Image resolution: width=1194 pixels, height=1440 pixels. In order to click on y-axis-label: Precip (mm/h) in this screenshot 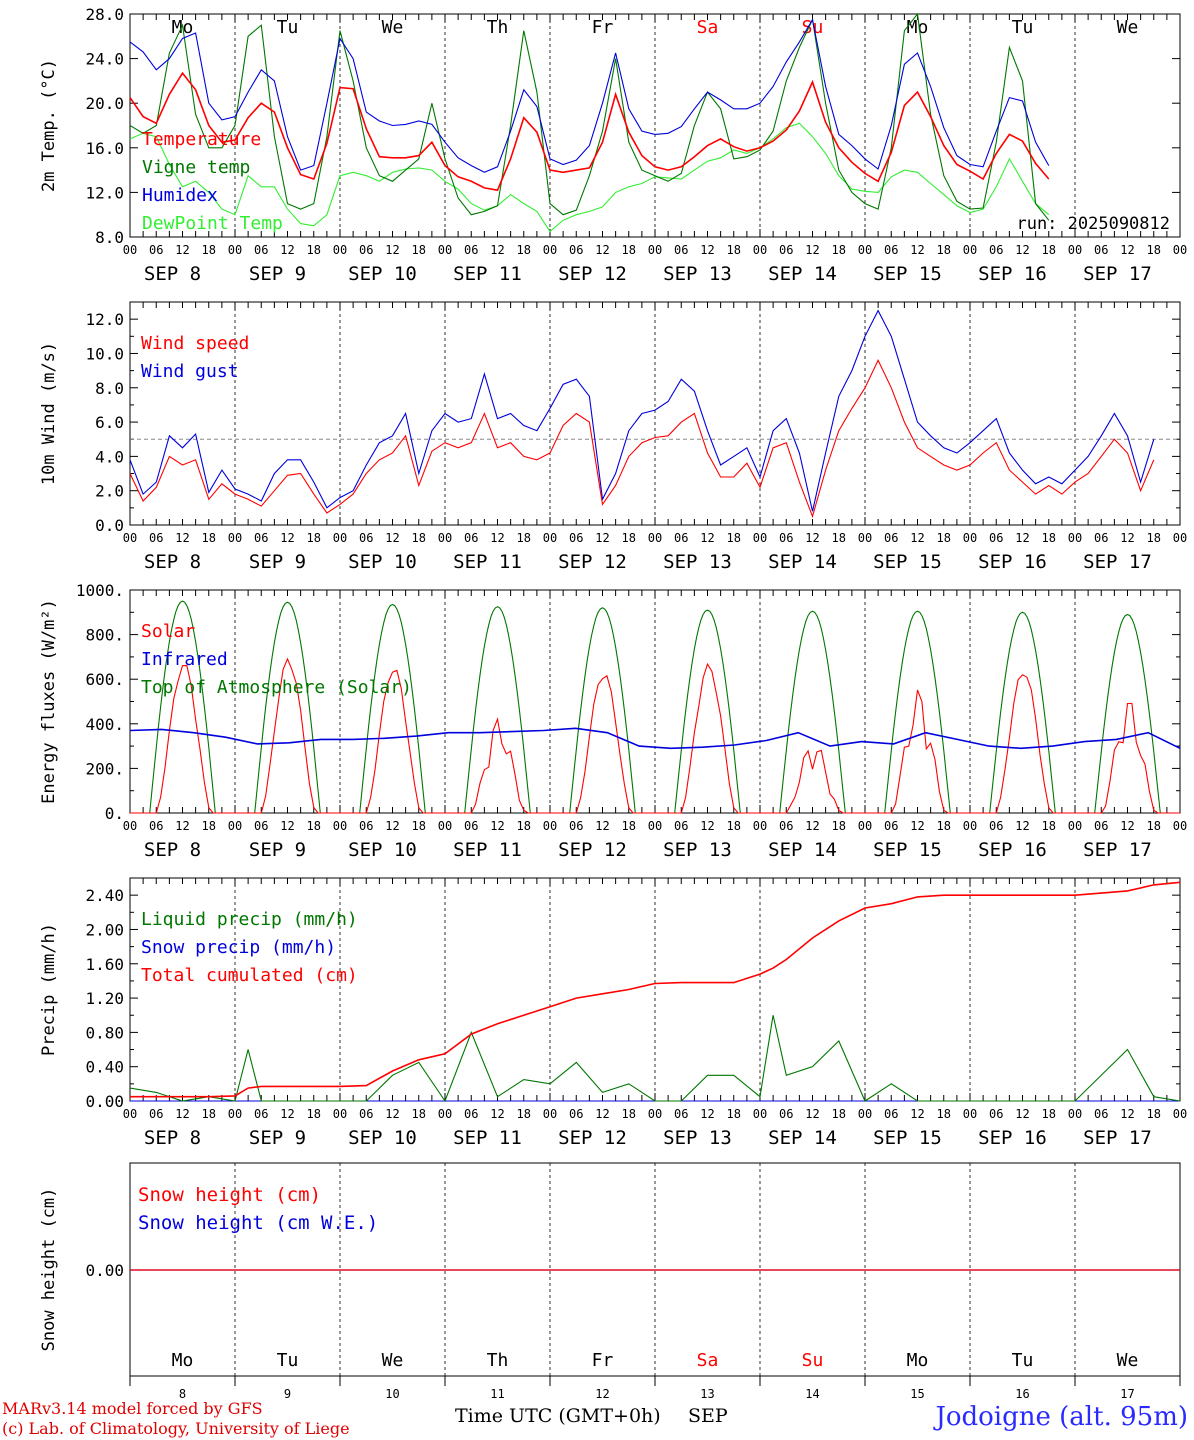, I will do `click(49, 989)`.